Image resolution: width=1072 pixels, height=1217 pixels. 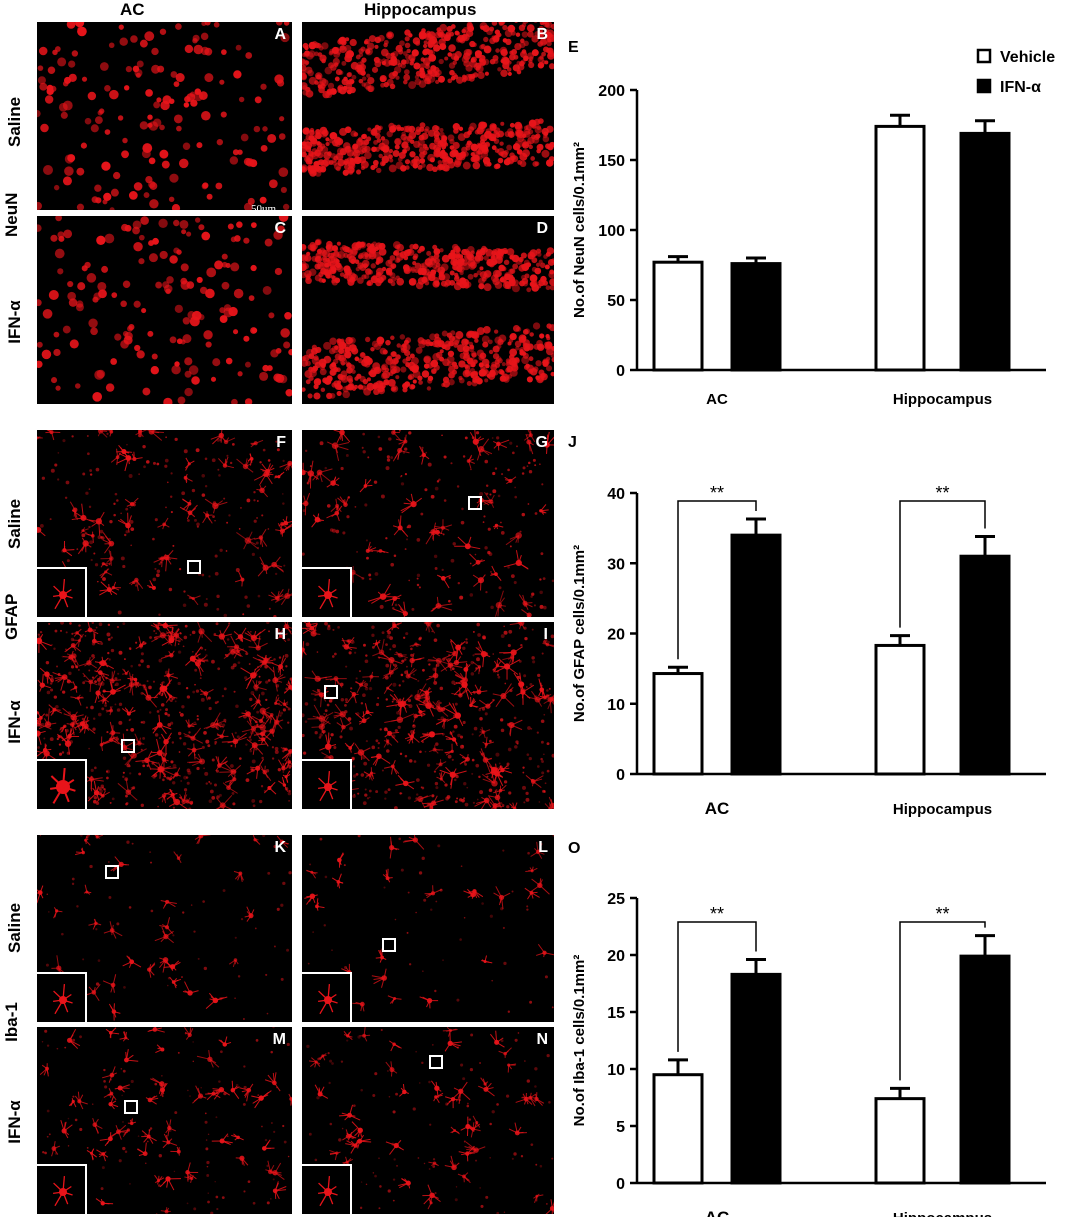 What do you see at coordinates (1027, 57) in the screenshot?
I see `legend-label: Vehicle` at bounding box center [1027, 57].